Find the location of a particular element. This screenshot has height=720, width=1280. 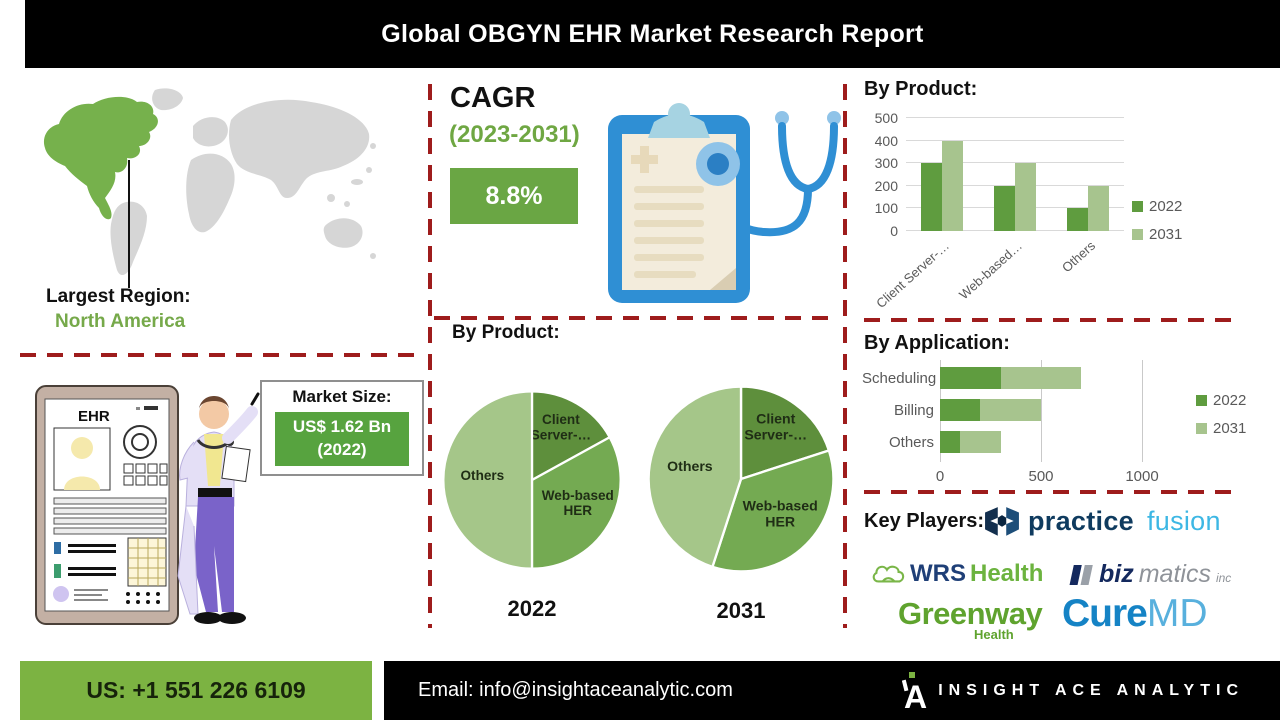

map-asia is located at coordinates (299, 148).